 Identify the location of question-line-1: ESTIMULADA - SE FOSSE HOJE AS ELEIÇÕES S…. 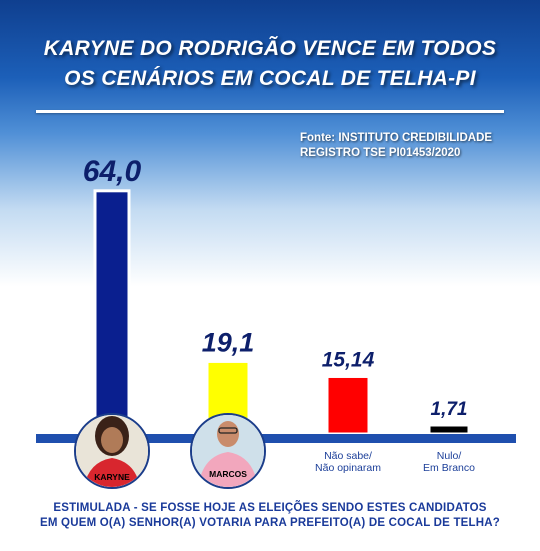
(270, 508).